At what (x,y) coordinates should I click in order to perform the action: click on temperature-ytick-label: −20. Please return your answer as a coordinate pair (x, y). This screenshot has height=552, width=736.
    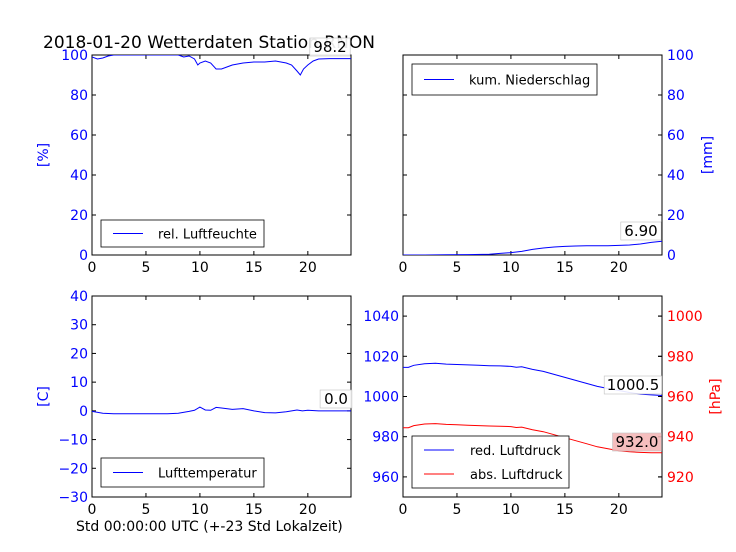
    Looking at the image, I should click on (73, 469).